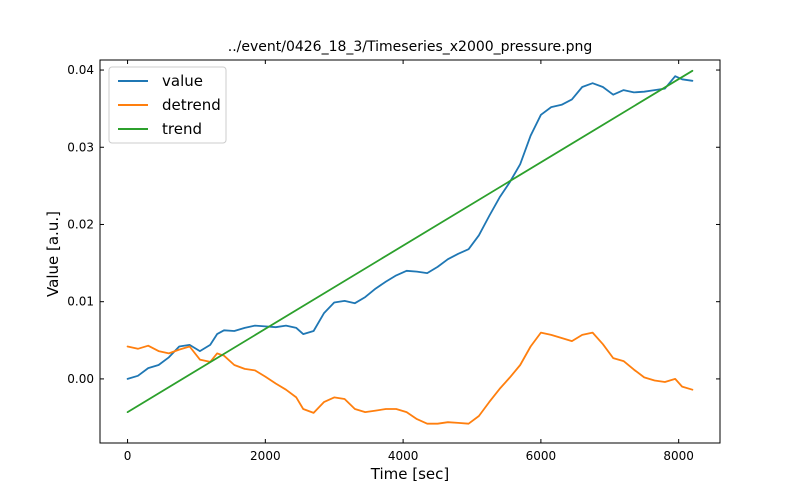  I want to click on legend-label-trend: trend, so click(182, 129).